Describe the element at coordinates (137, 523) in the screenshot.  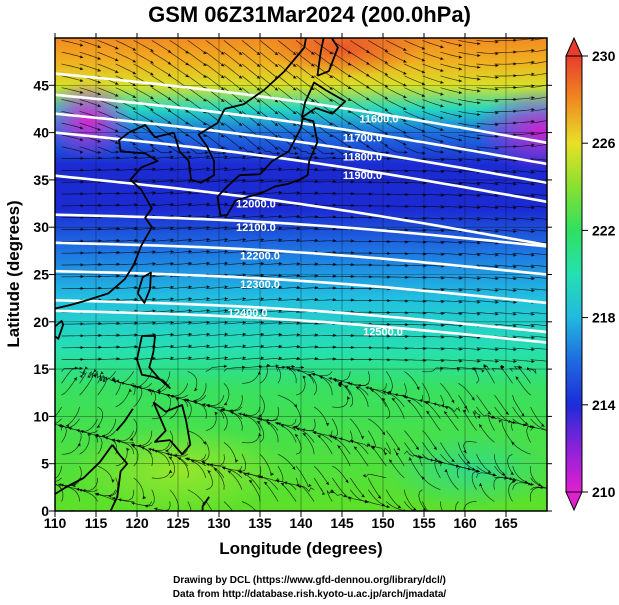
I see `x-tick-label: 120` at that location.